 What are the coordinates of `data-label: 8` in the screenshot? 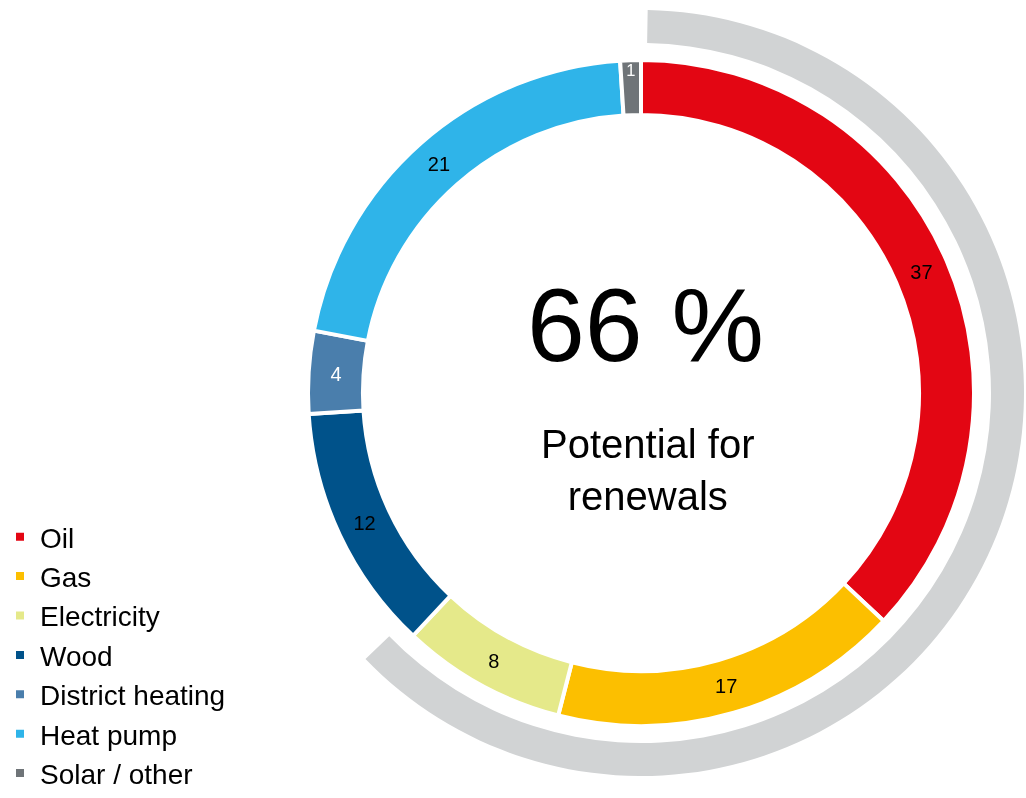 It's located at (494, 660).